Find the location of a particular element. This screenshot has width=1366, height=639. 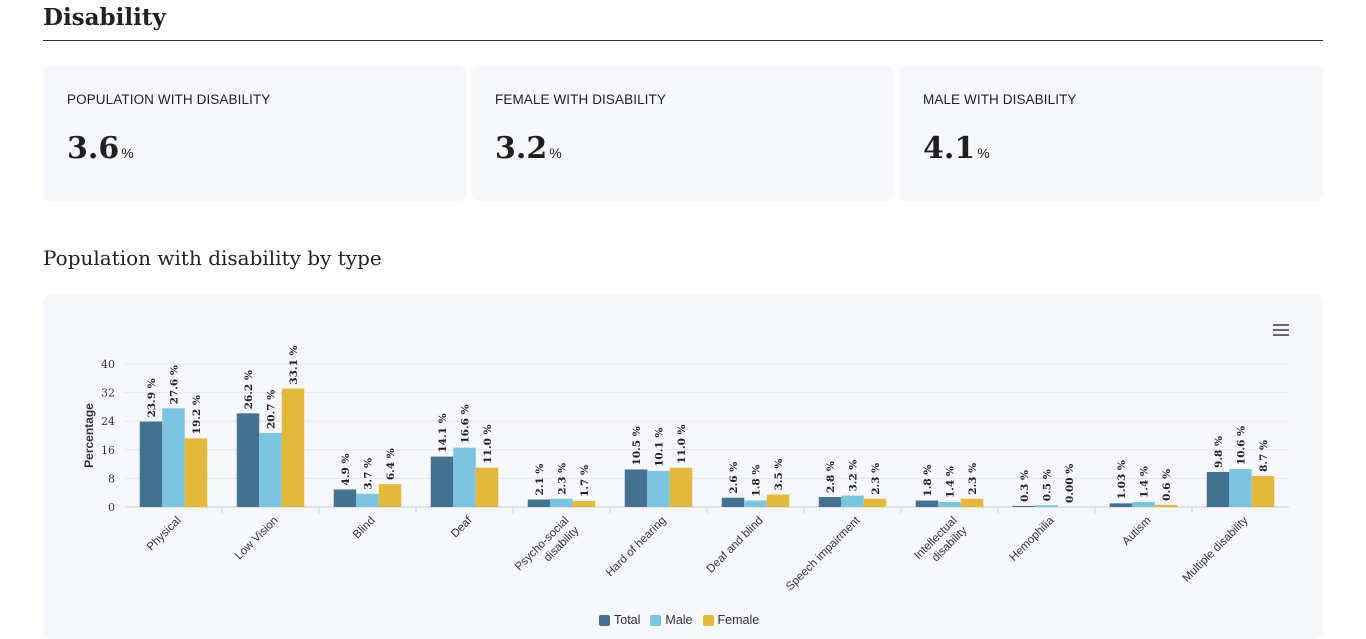

section-title: Population with disability by type is located at coordinates (212, 258).